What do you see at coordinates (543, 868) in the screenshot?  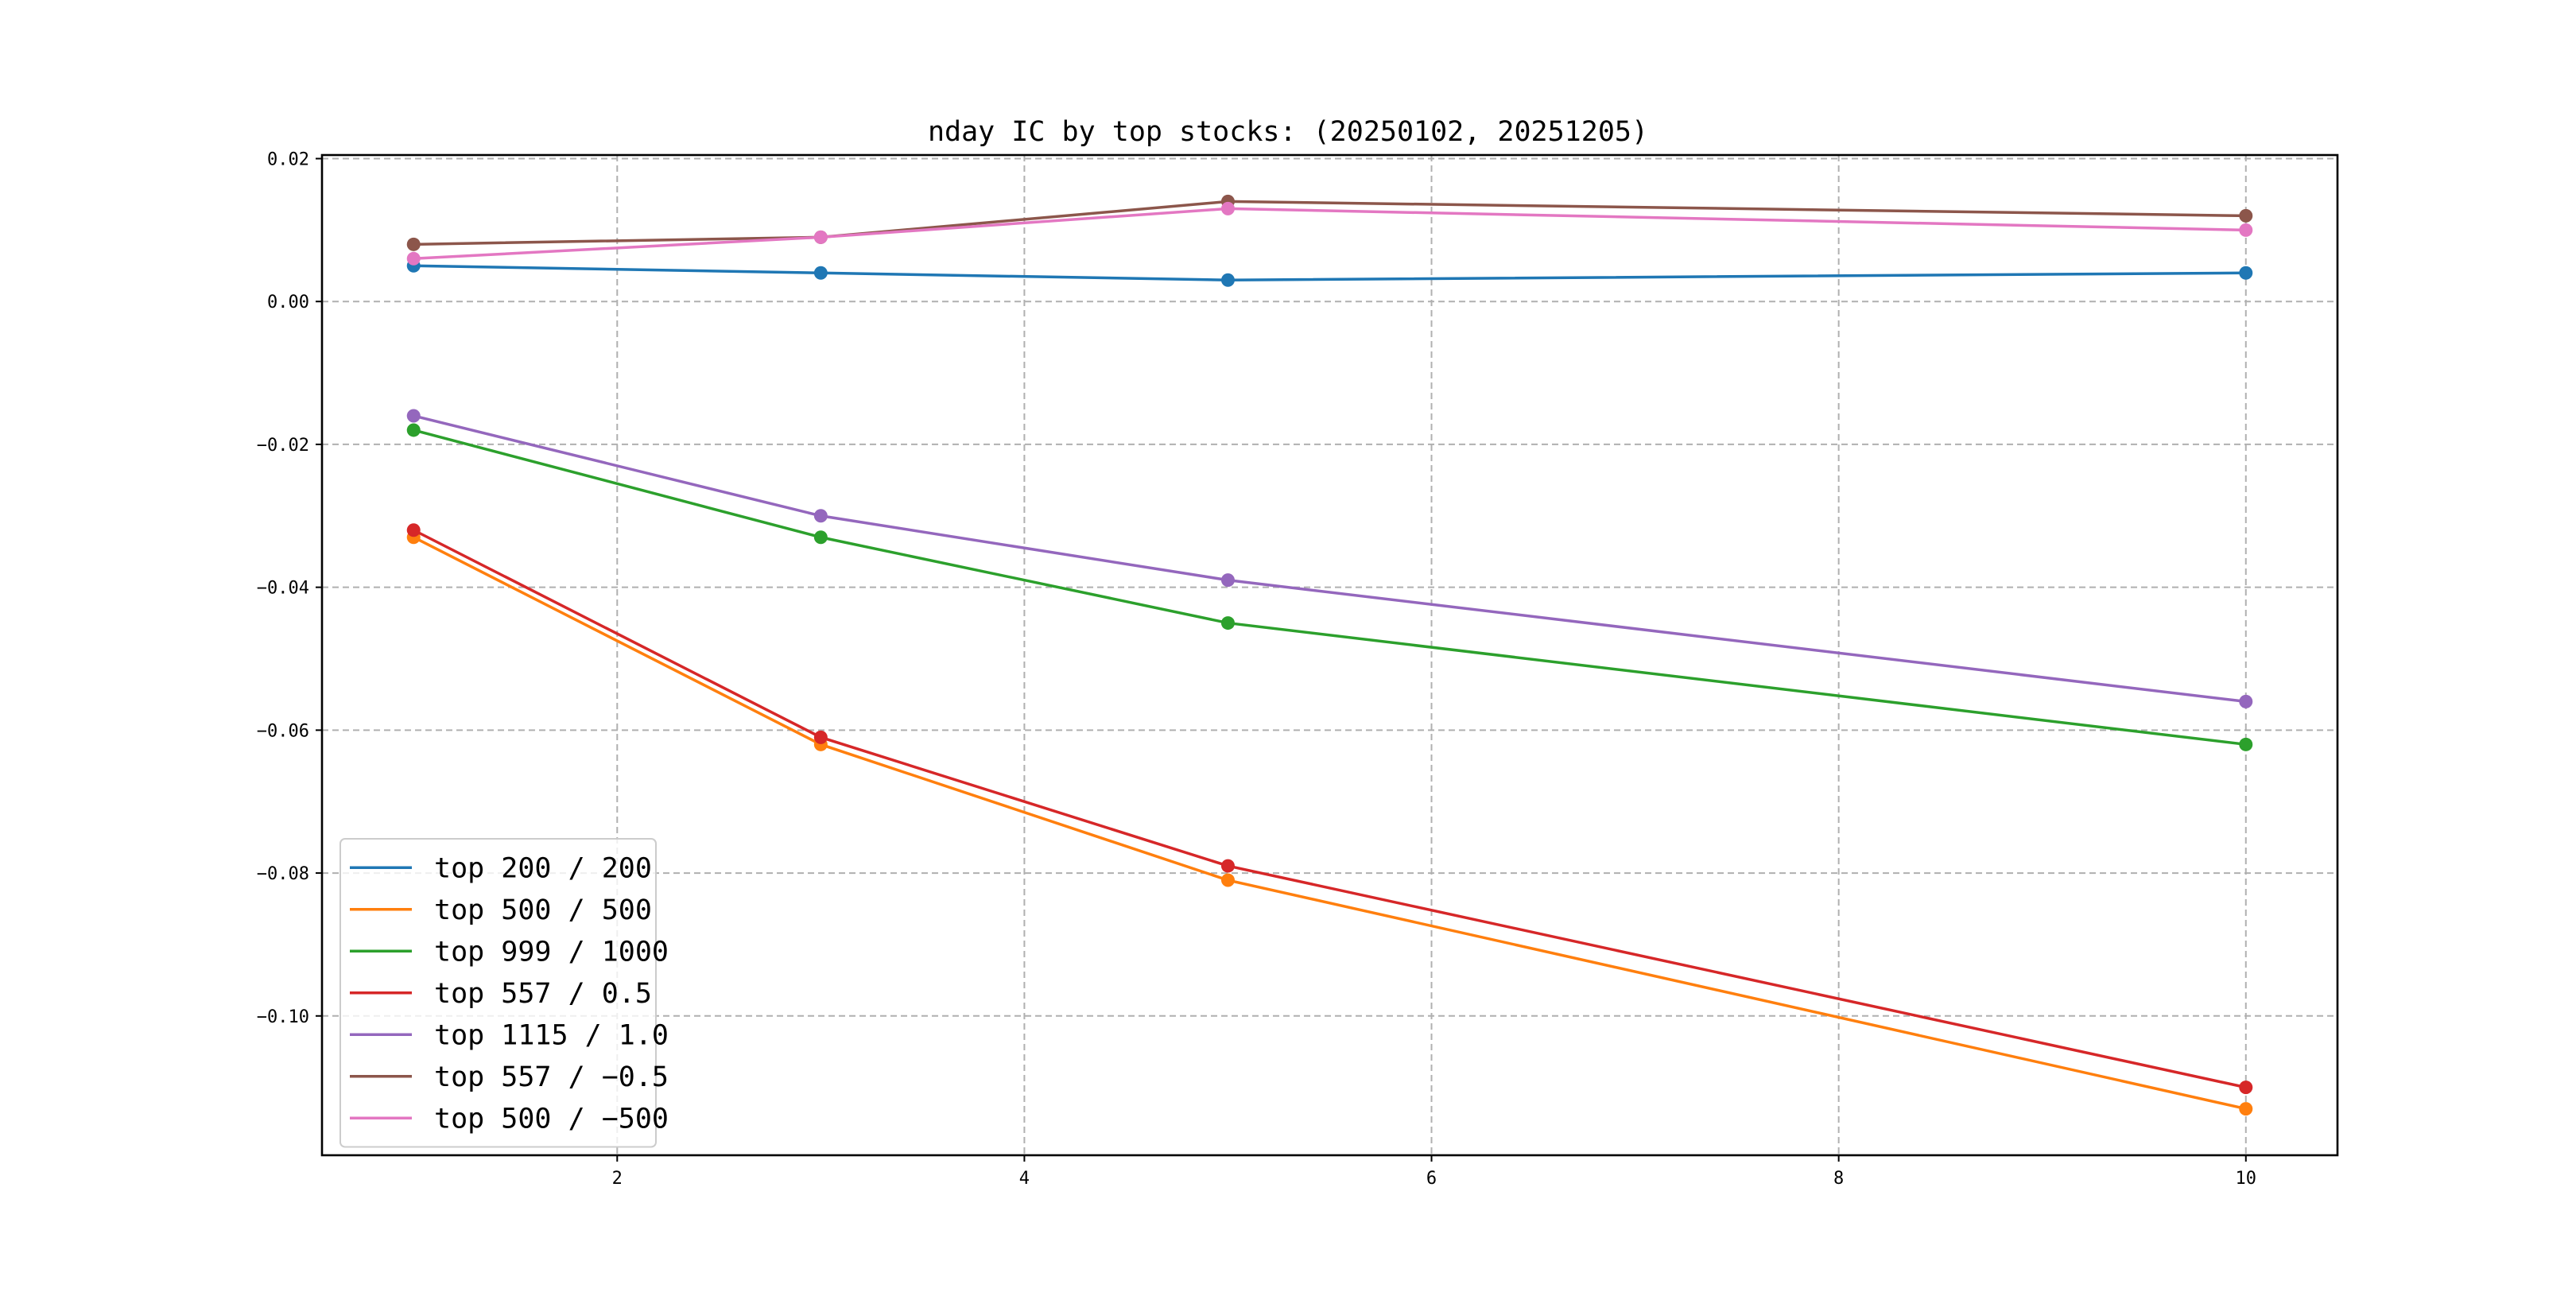 I see `legend-label: top 200 / 200` at bounding box center [543, 868].